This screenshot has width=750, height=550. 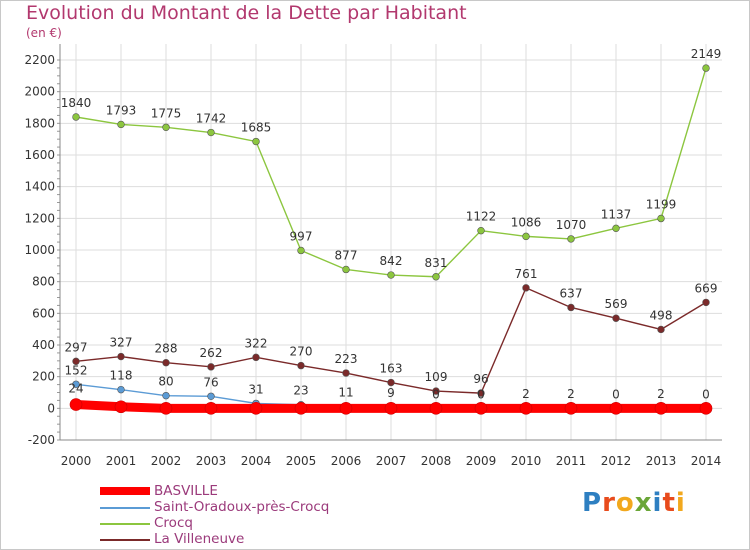 What do you see at coordinates (661, 315) in the screenshot?
I see `data-label-3: 498` at bounding box center [661, 315].